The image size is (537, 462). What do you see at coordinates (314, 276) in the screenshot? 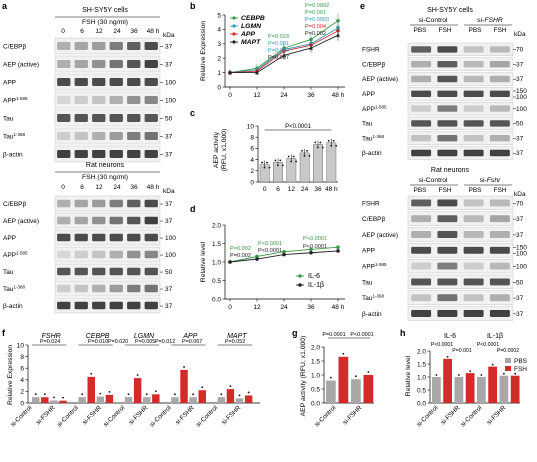
I see `legend-label: IL-6` at bounding box center [314, 276].